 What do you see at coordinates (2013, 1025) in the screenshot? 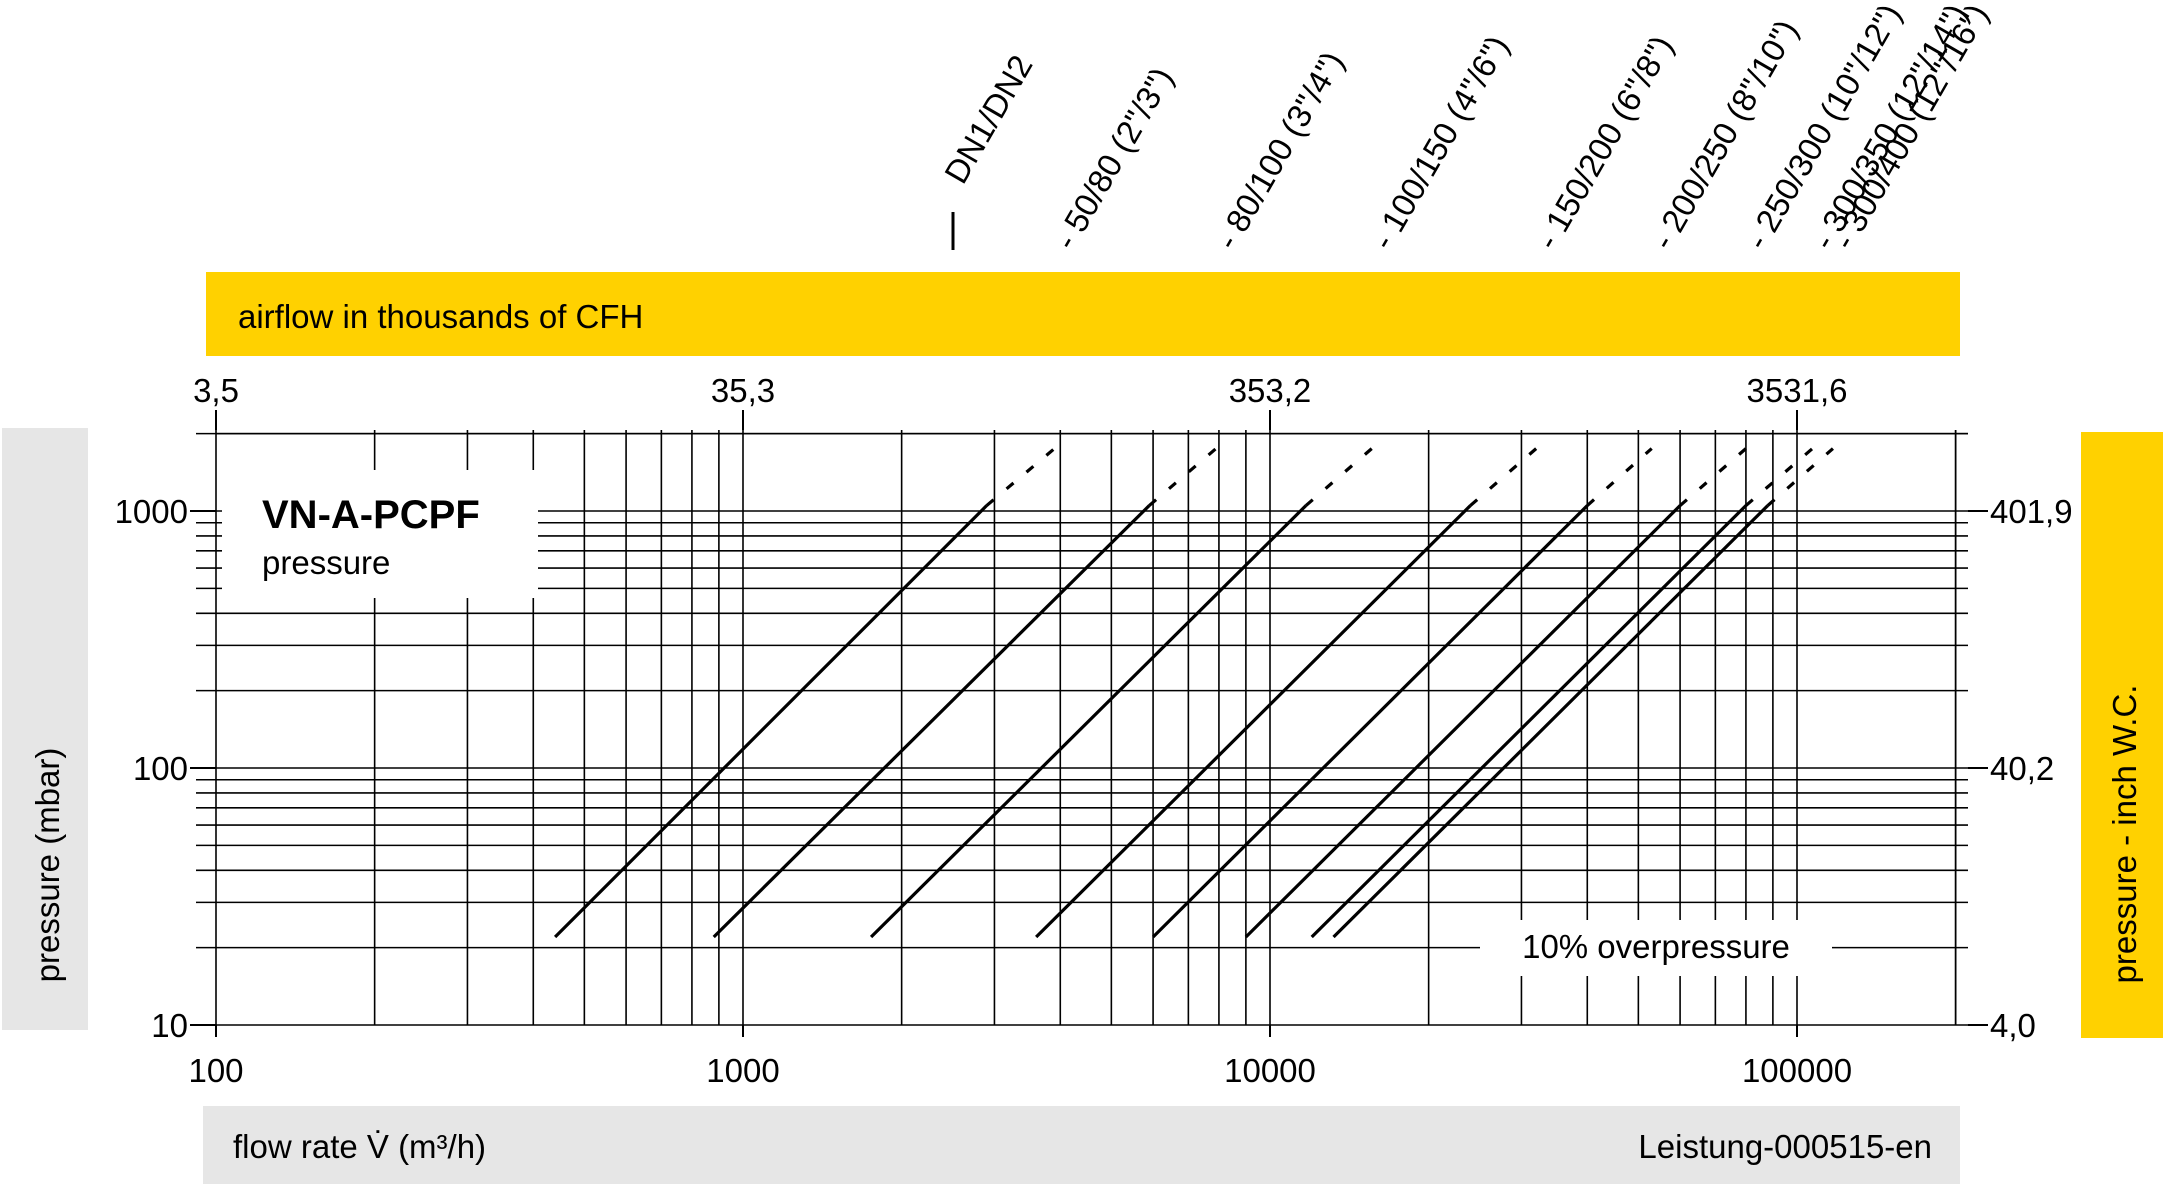
I see `right-tick-label: 4,0` at bounding box center [2013, 1025].